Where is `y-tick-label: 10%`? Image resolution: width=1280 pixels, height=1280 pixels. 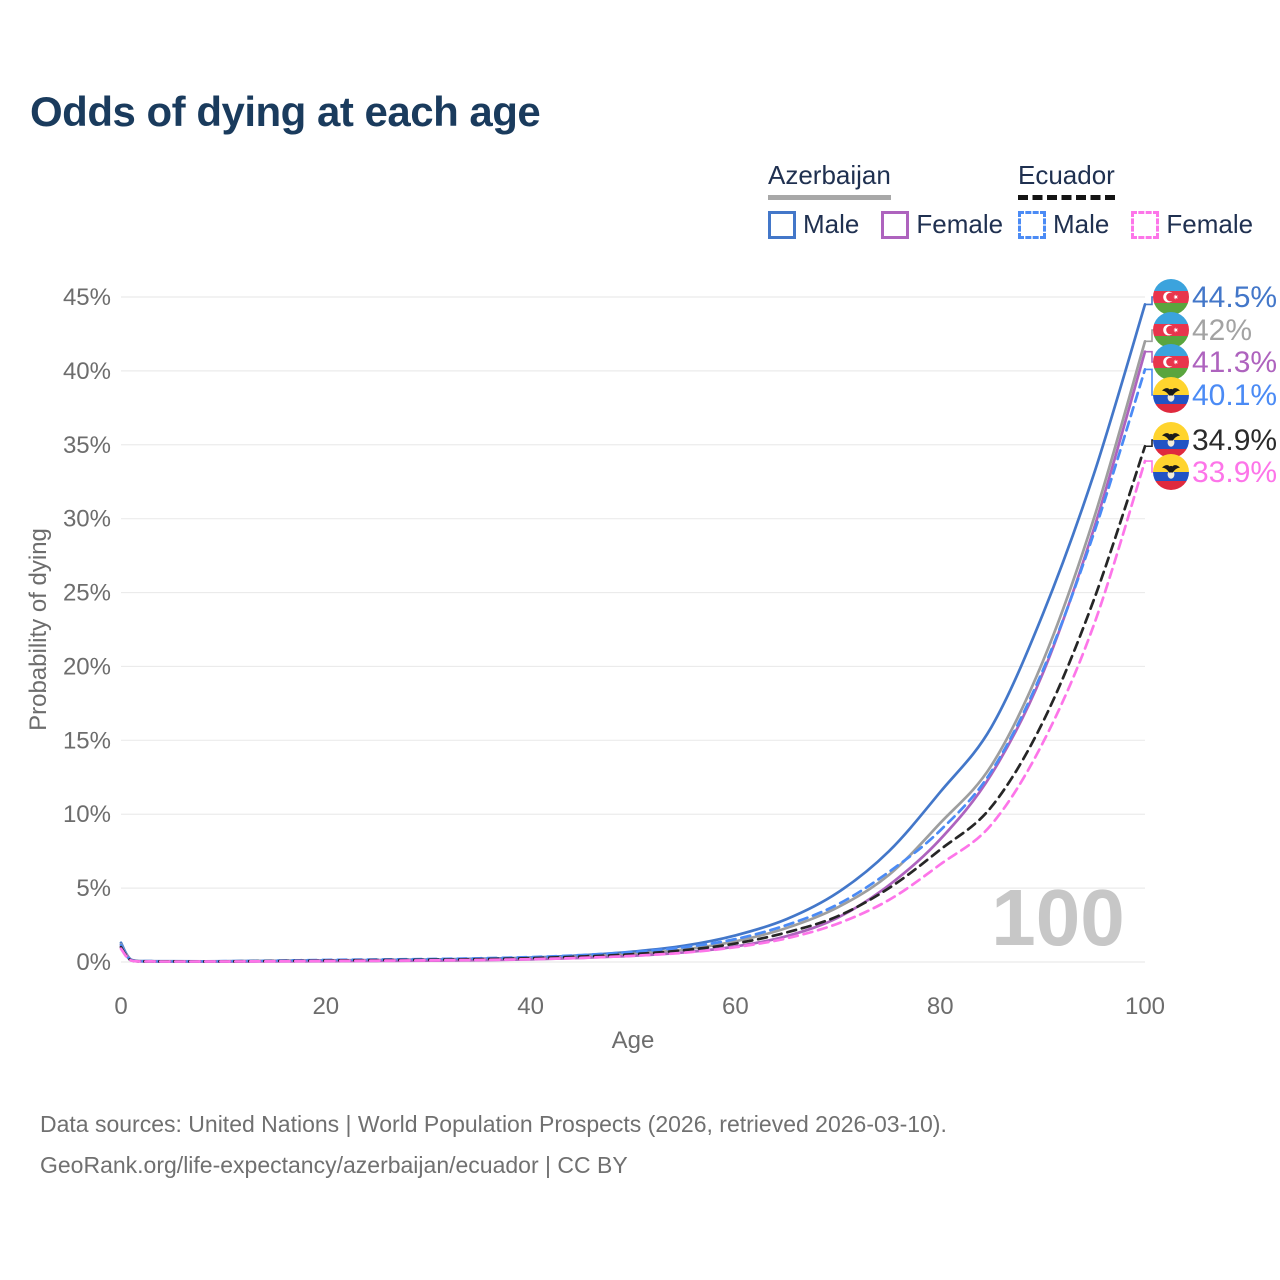 y-tick-label: 10% is located at coordinates (87, 814).